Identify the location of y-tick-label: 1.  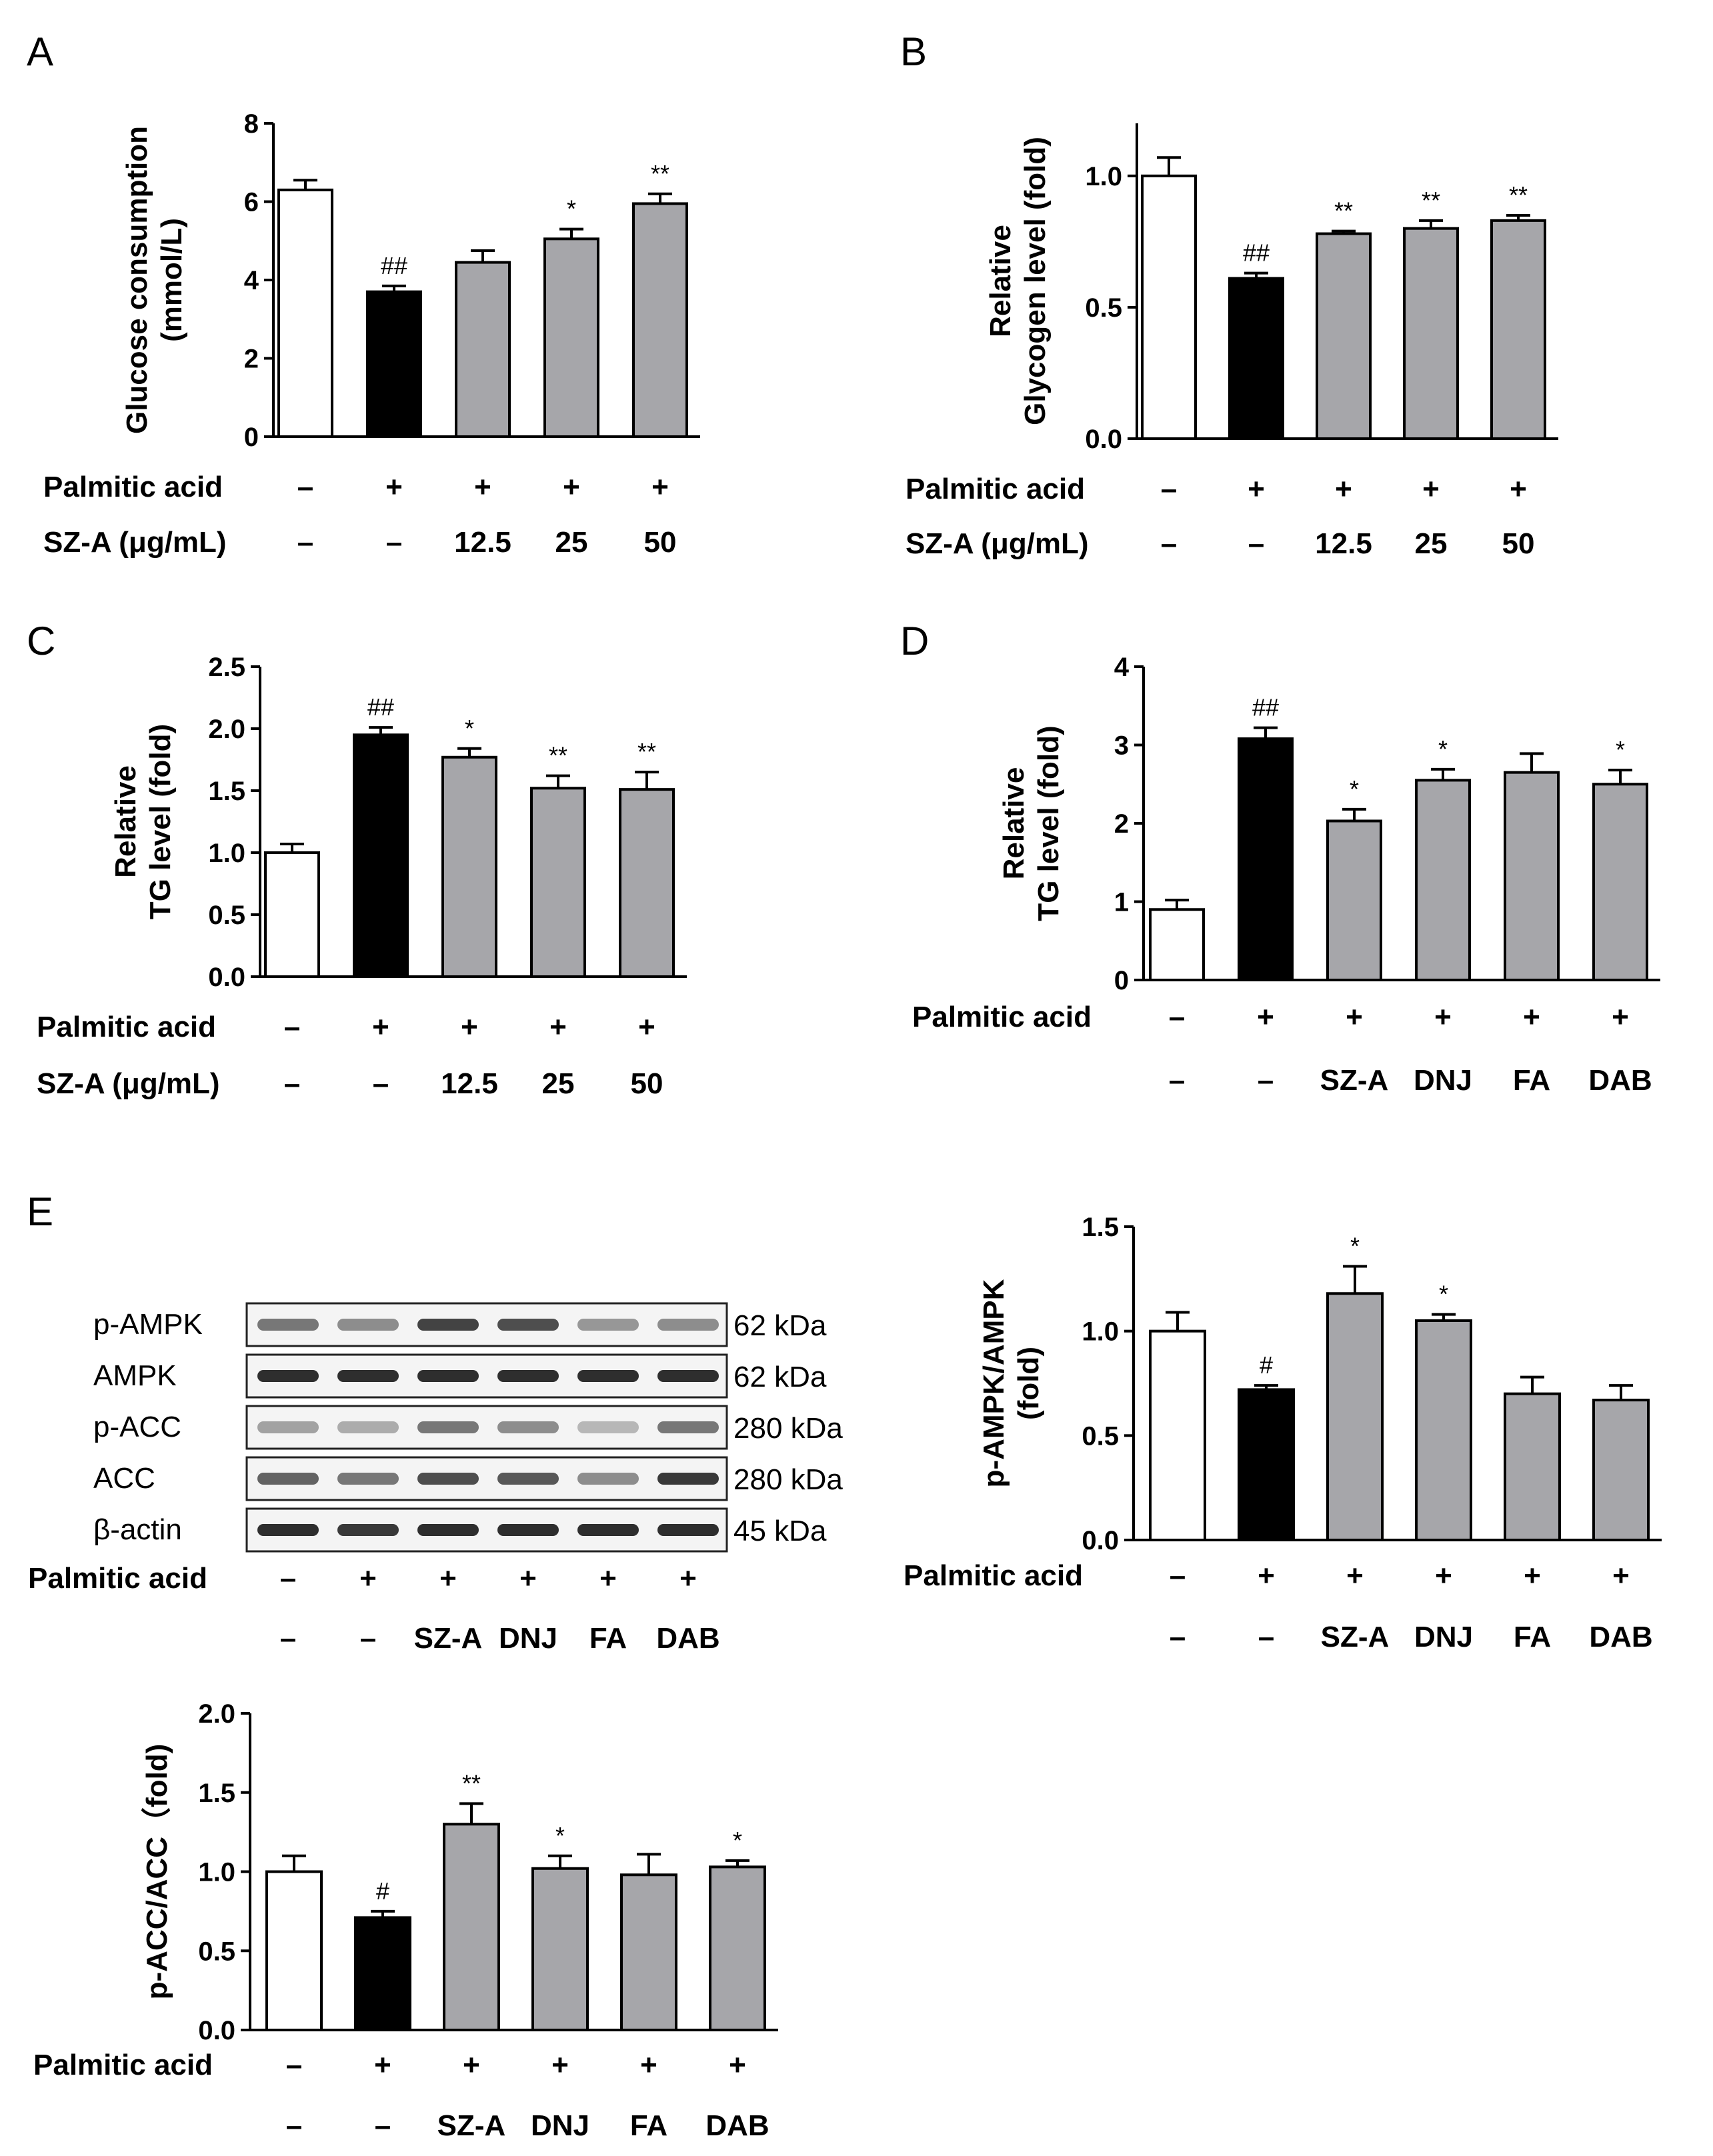
(1121, 902).